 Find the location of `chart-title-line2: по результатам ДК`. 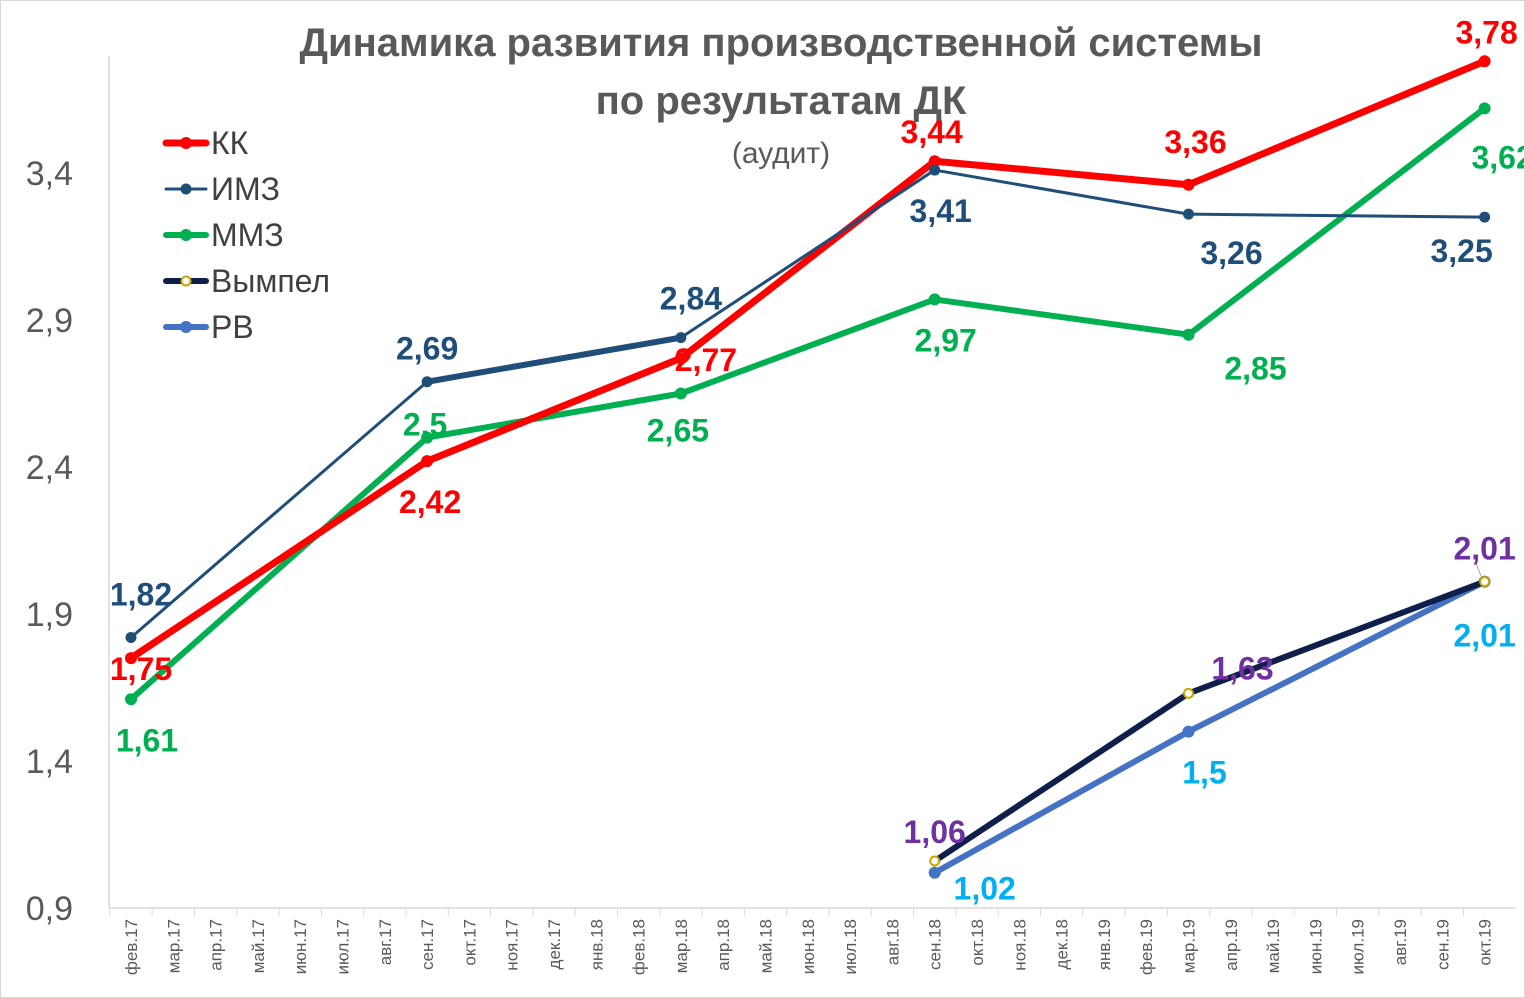

chart-title-line2: по результатам ДК is located at coordinates (781, 101).